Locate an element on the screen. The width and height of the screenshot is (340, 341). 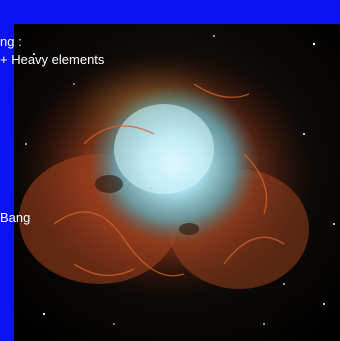
caption-line-2: + Heavy elements is located at coordinates (52, 59).